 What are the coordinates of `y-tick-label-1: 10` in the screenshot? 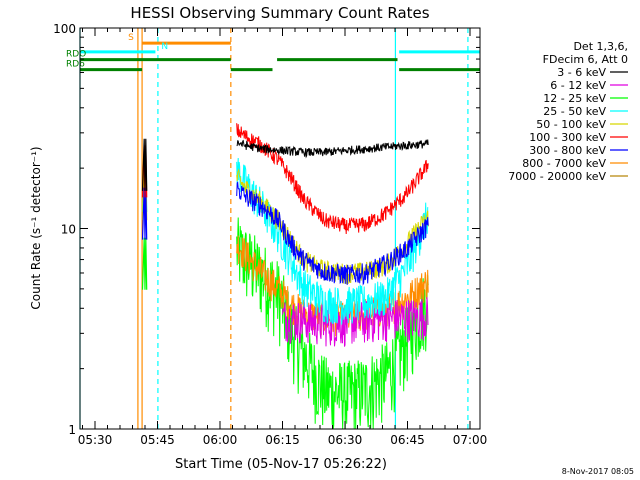 It's located at (68, 230).